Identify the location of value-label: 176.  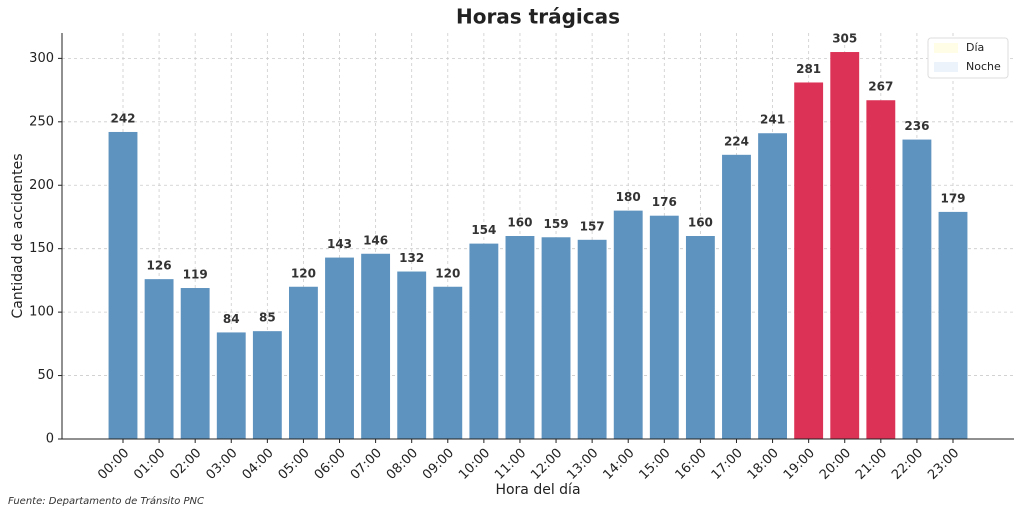
(664, 202).